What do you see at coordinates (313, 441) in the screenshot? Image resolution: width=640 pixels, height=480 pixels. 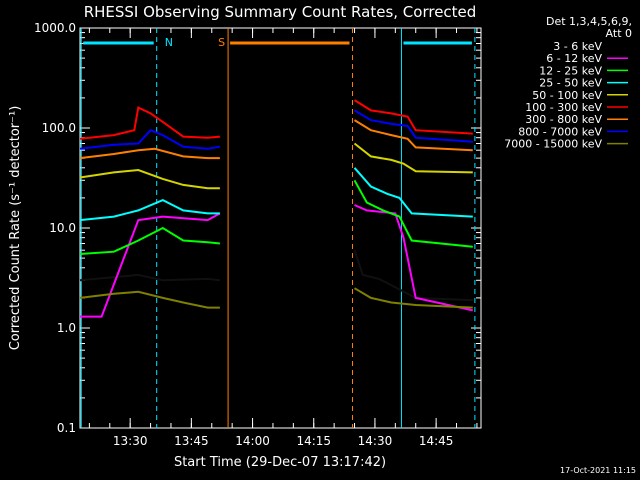 I see `x-tick-label: 14:15` at bounding box center [313, 441].